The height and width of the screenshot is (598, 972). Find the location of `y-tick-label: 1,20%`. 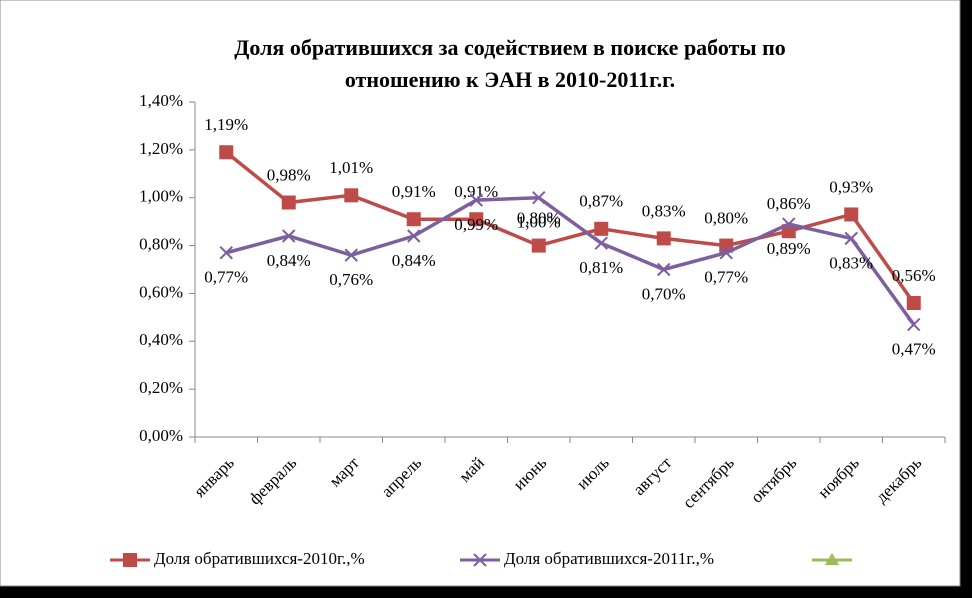

y-tick-label: 1,20% is located at coordinates (161, 148).